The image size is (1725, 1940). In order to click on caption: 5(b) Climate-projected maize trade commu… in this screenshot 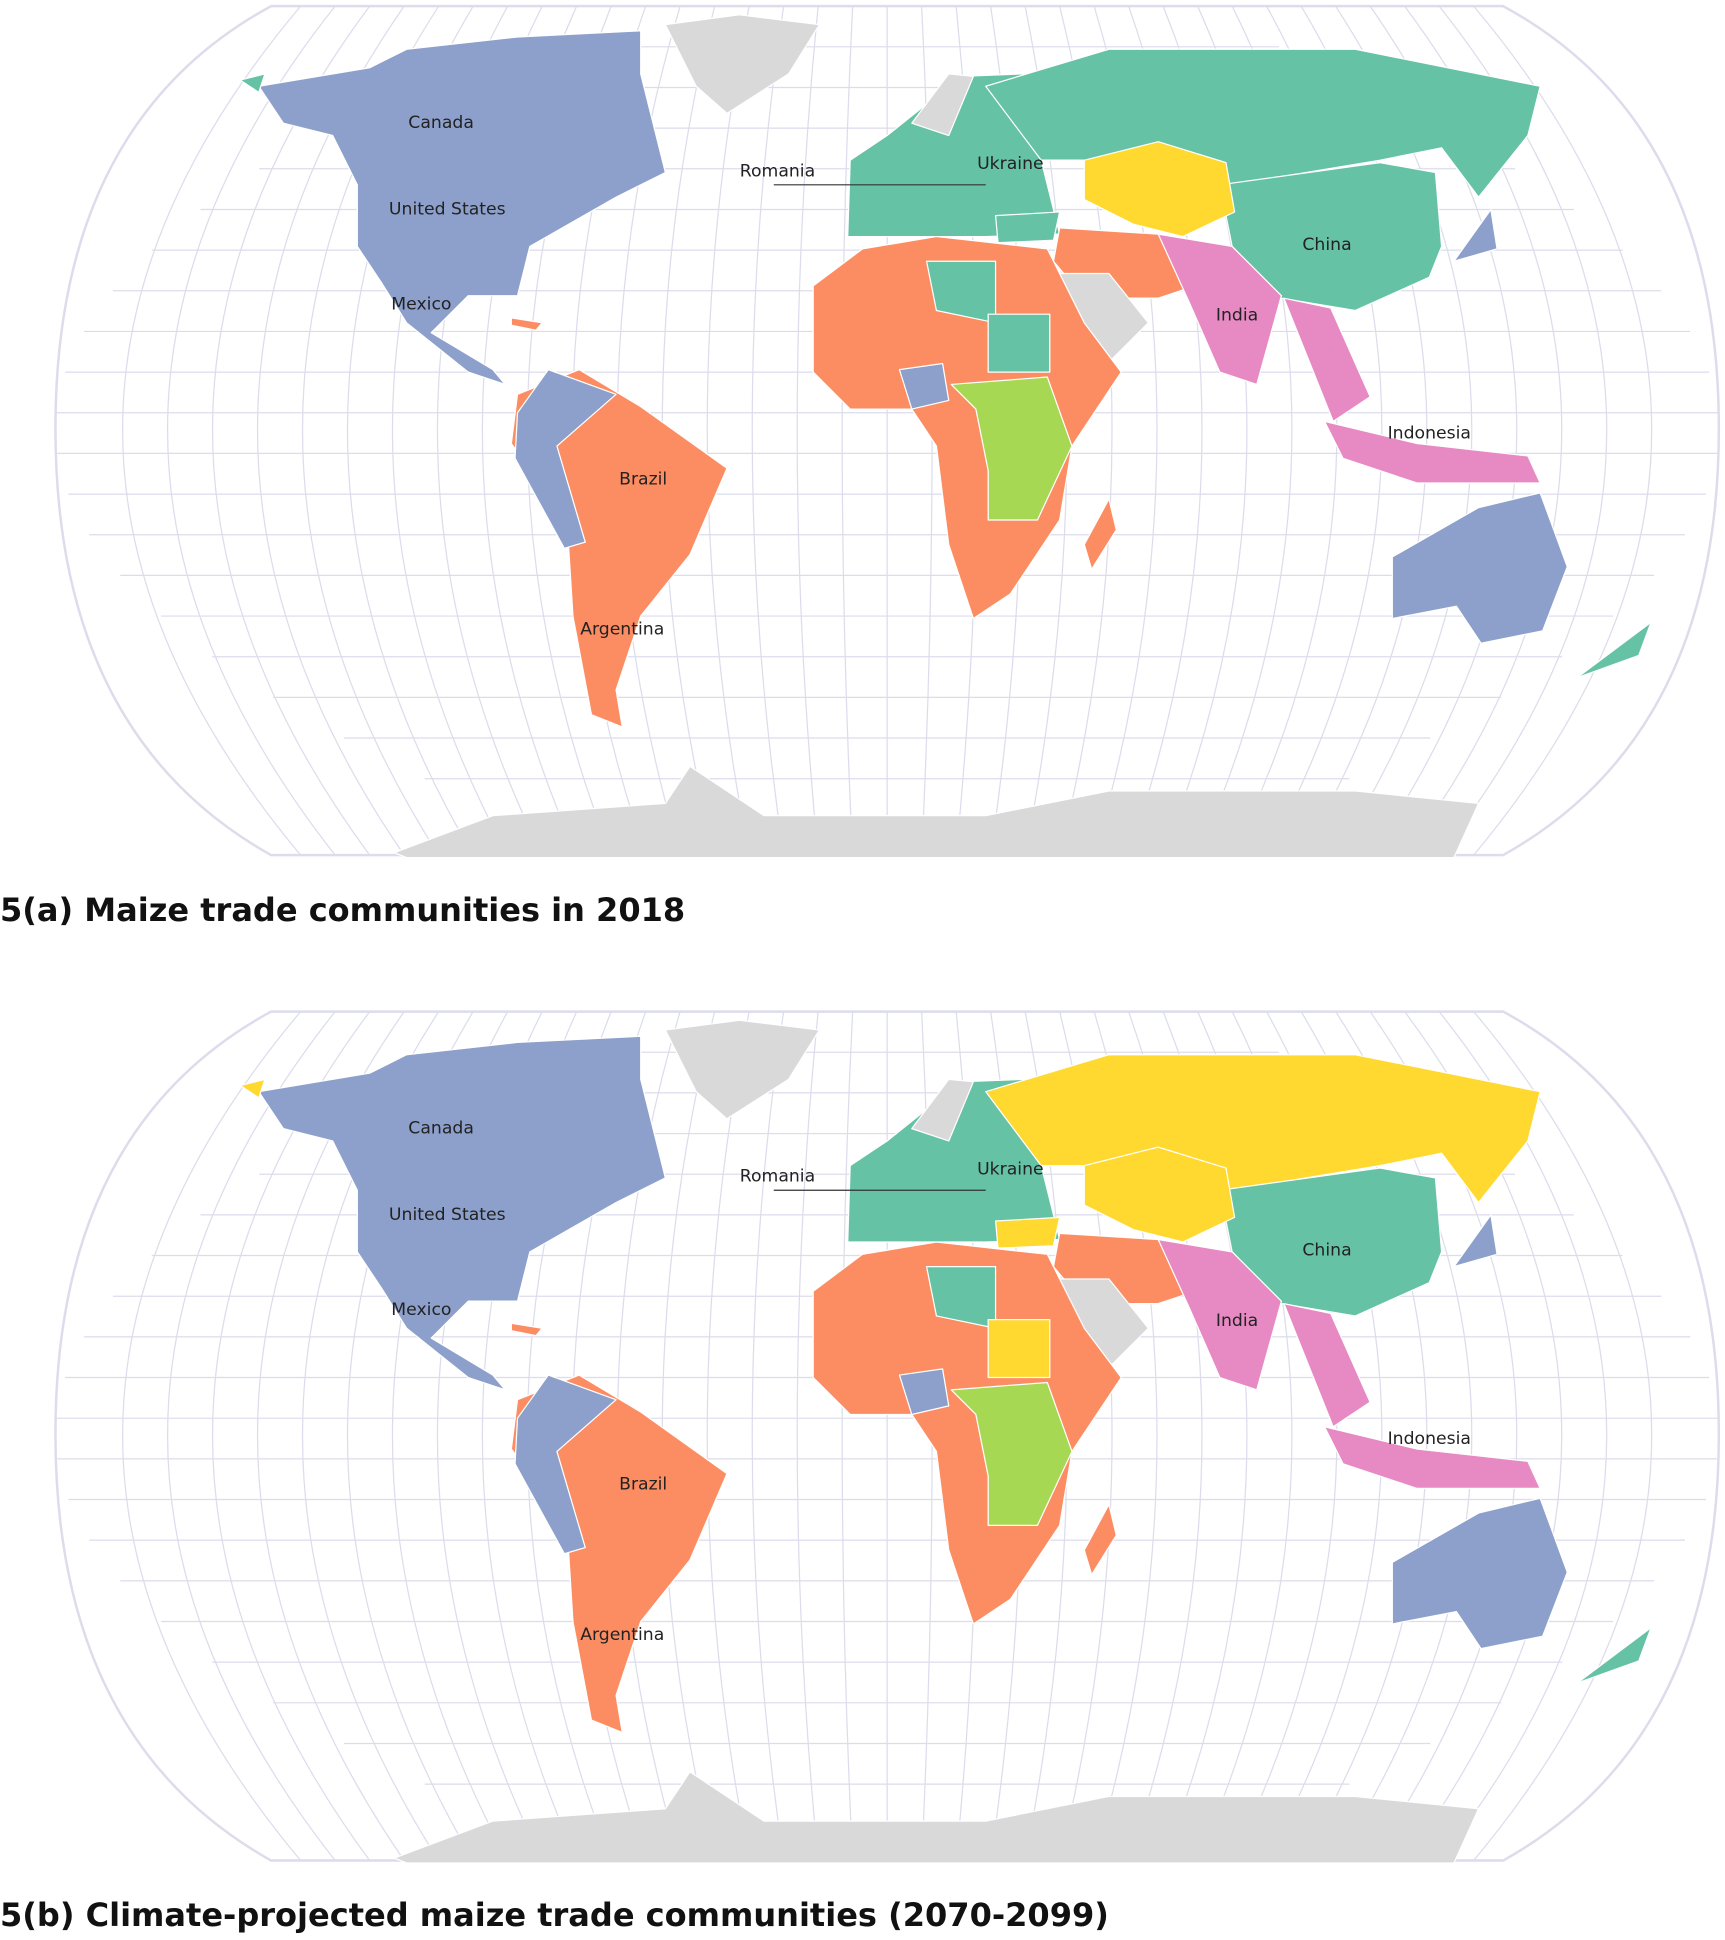, I will do `click(554, 1915)`.